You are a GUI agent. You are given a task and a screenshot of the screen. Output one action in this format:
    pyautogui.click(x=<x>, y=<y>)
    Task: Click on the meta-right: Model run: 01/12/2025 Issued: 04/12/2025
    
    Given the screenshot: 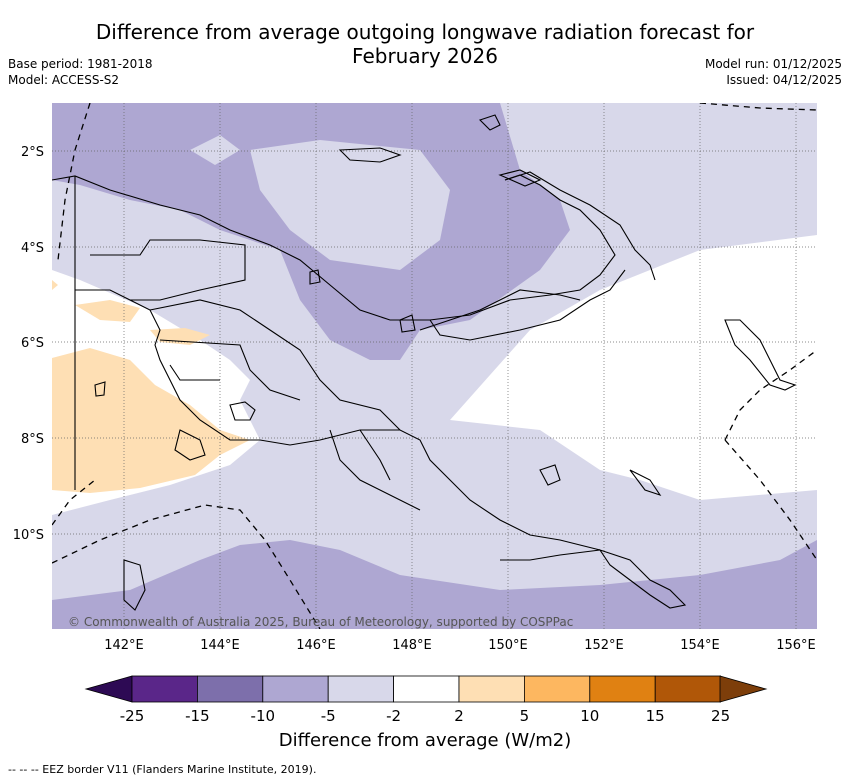 What is the action you would take?
    pyautogui.click(x=773, y=72)
    